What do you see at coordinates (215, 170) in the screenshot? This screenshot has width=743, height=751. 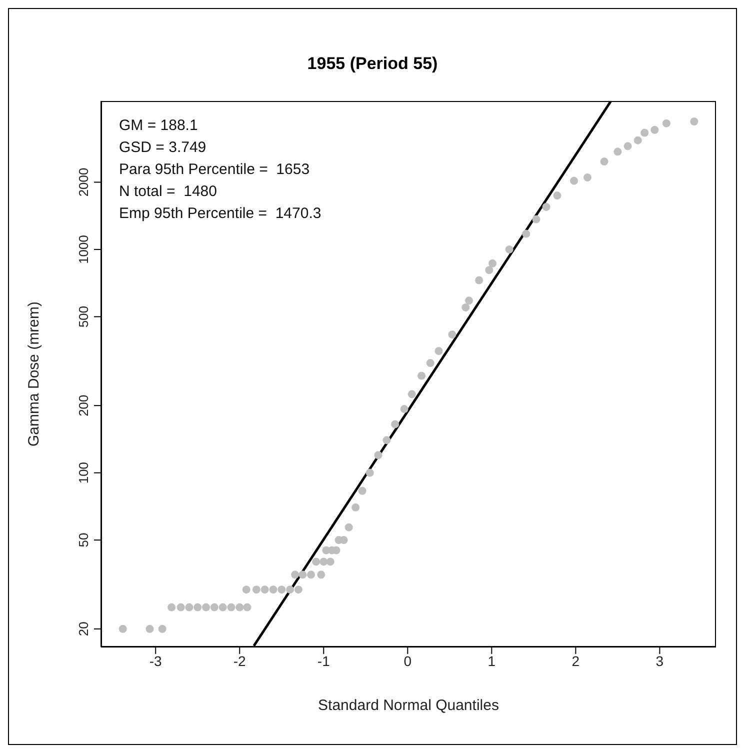 I see `annotation: Para 95th Percentile = 1653` at bounding box center [215, 170].